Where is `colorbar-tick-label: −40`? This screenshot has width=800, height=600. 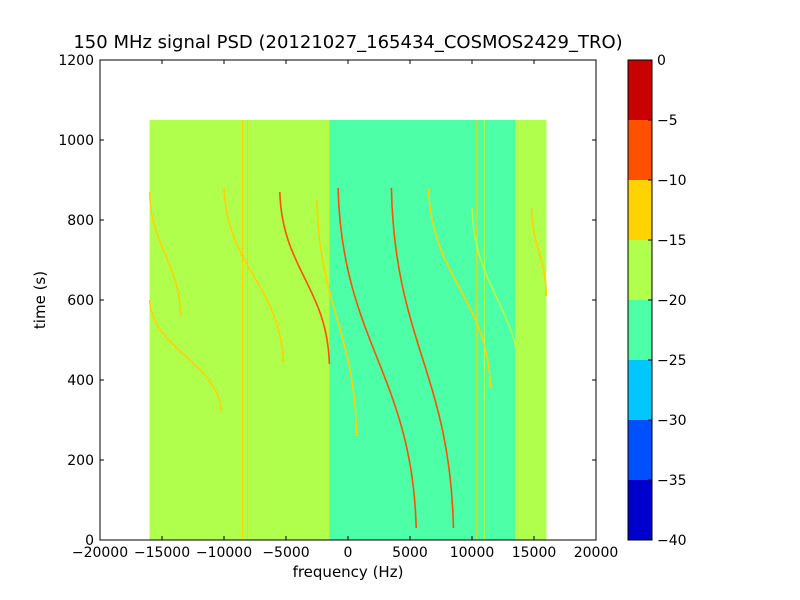
colorbar-tick-label: −40 is located at coordinates (672, 541).